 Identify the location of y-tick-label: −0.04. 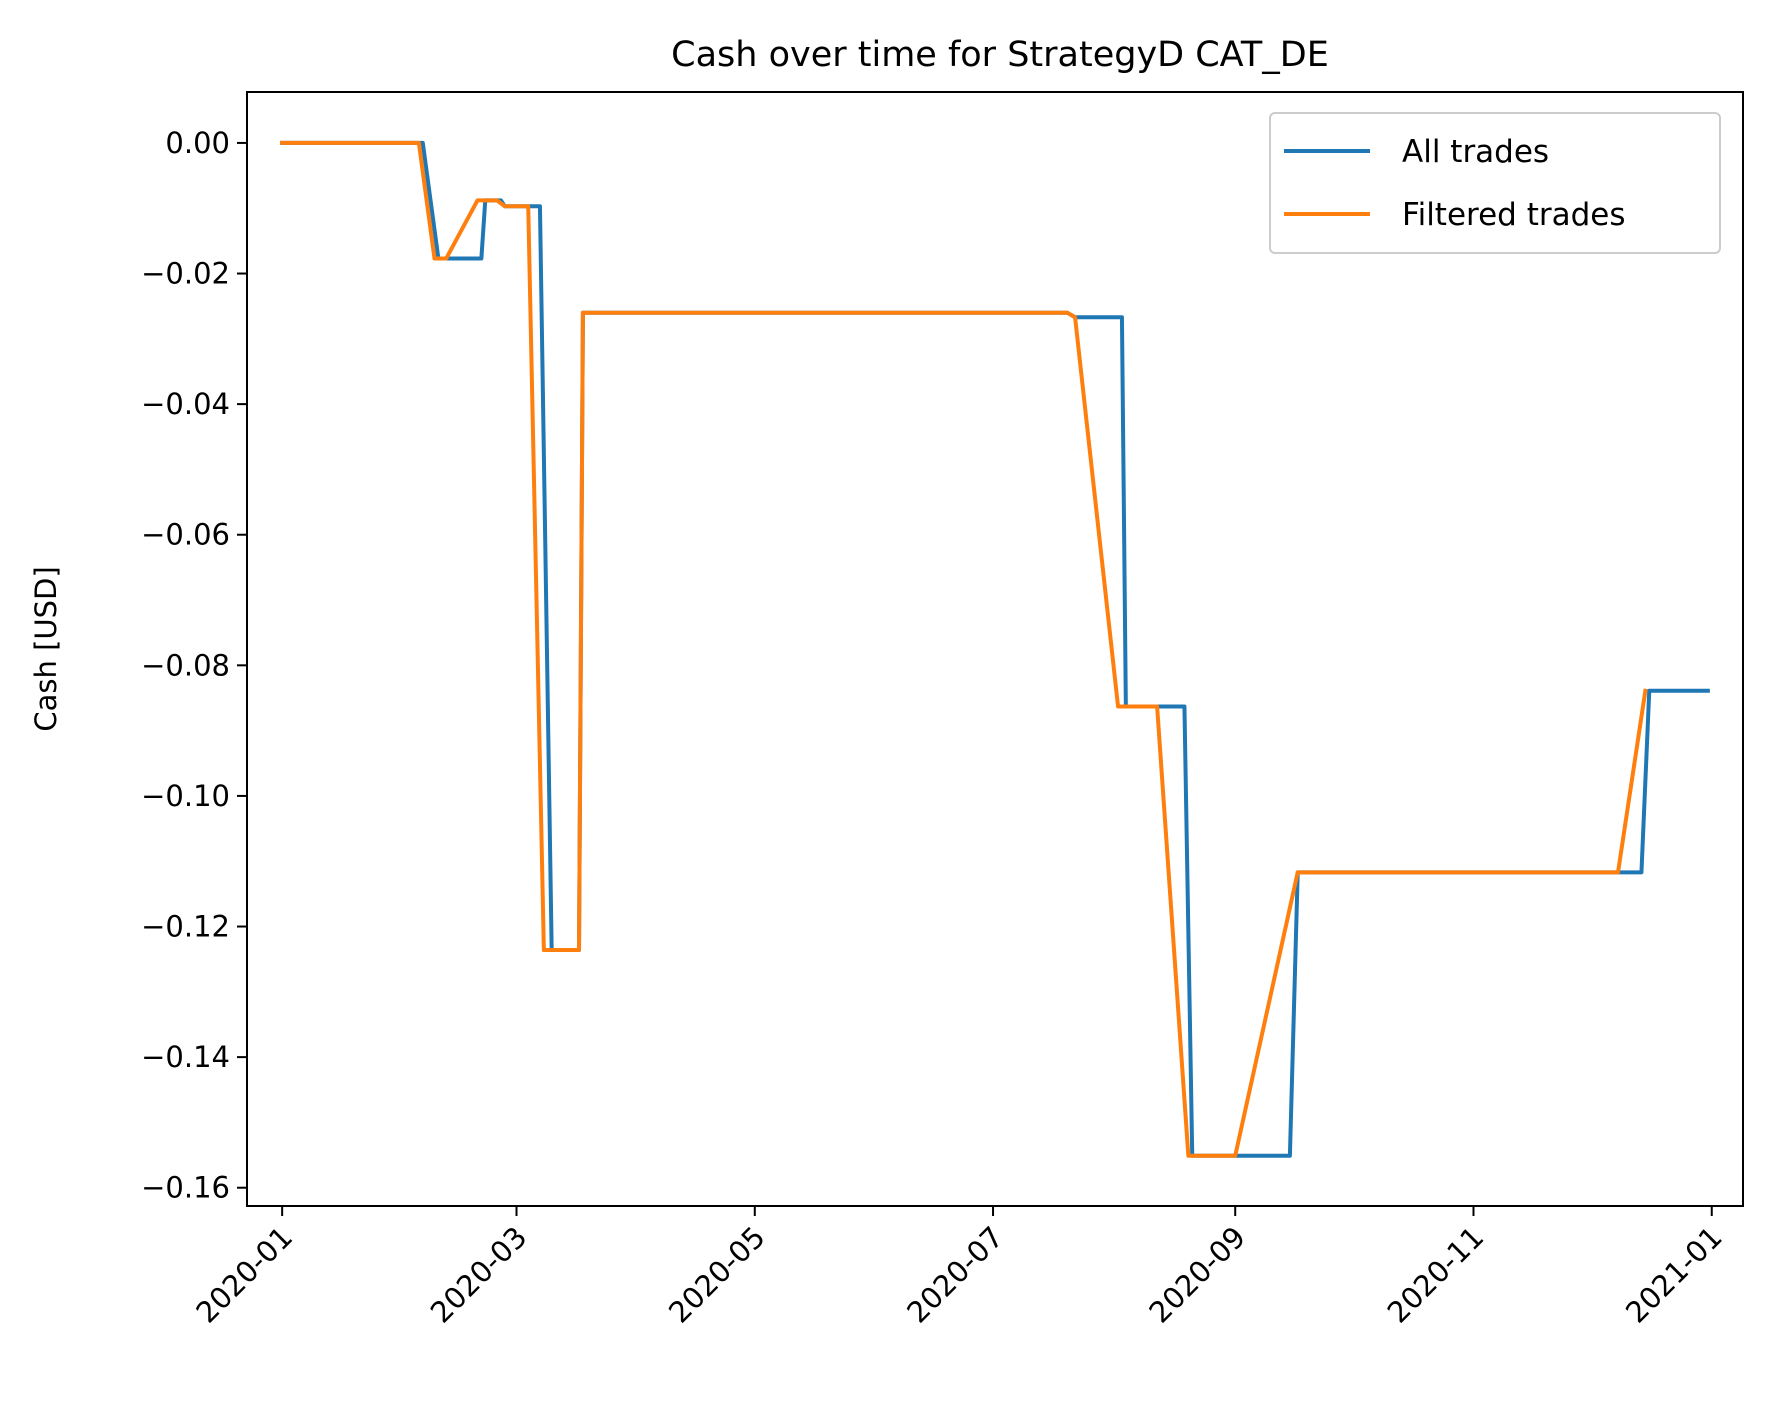
(185, 404).